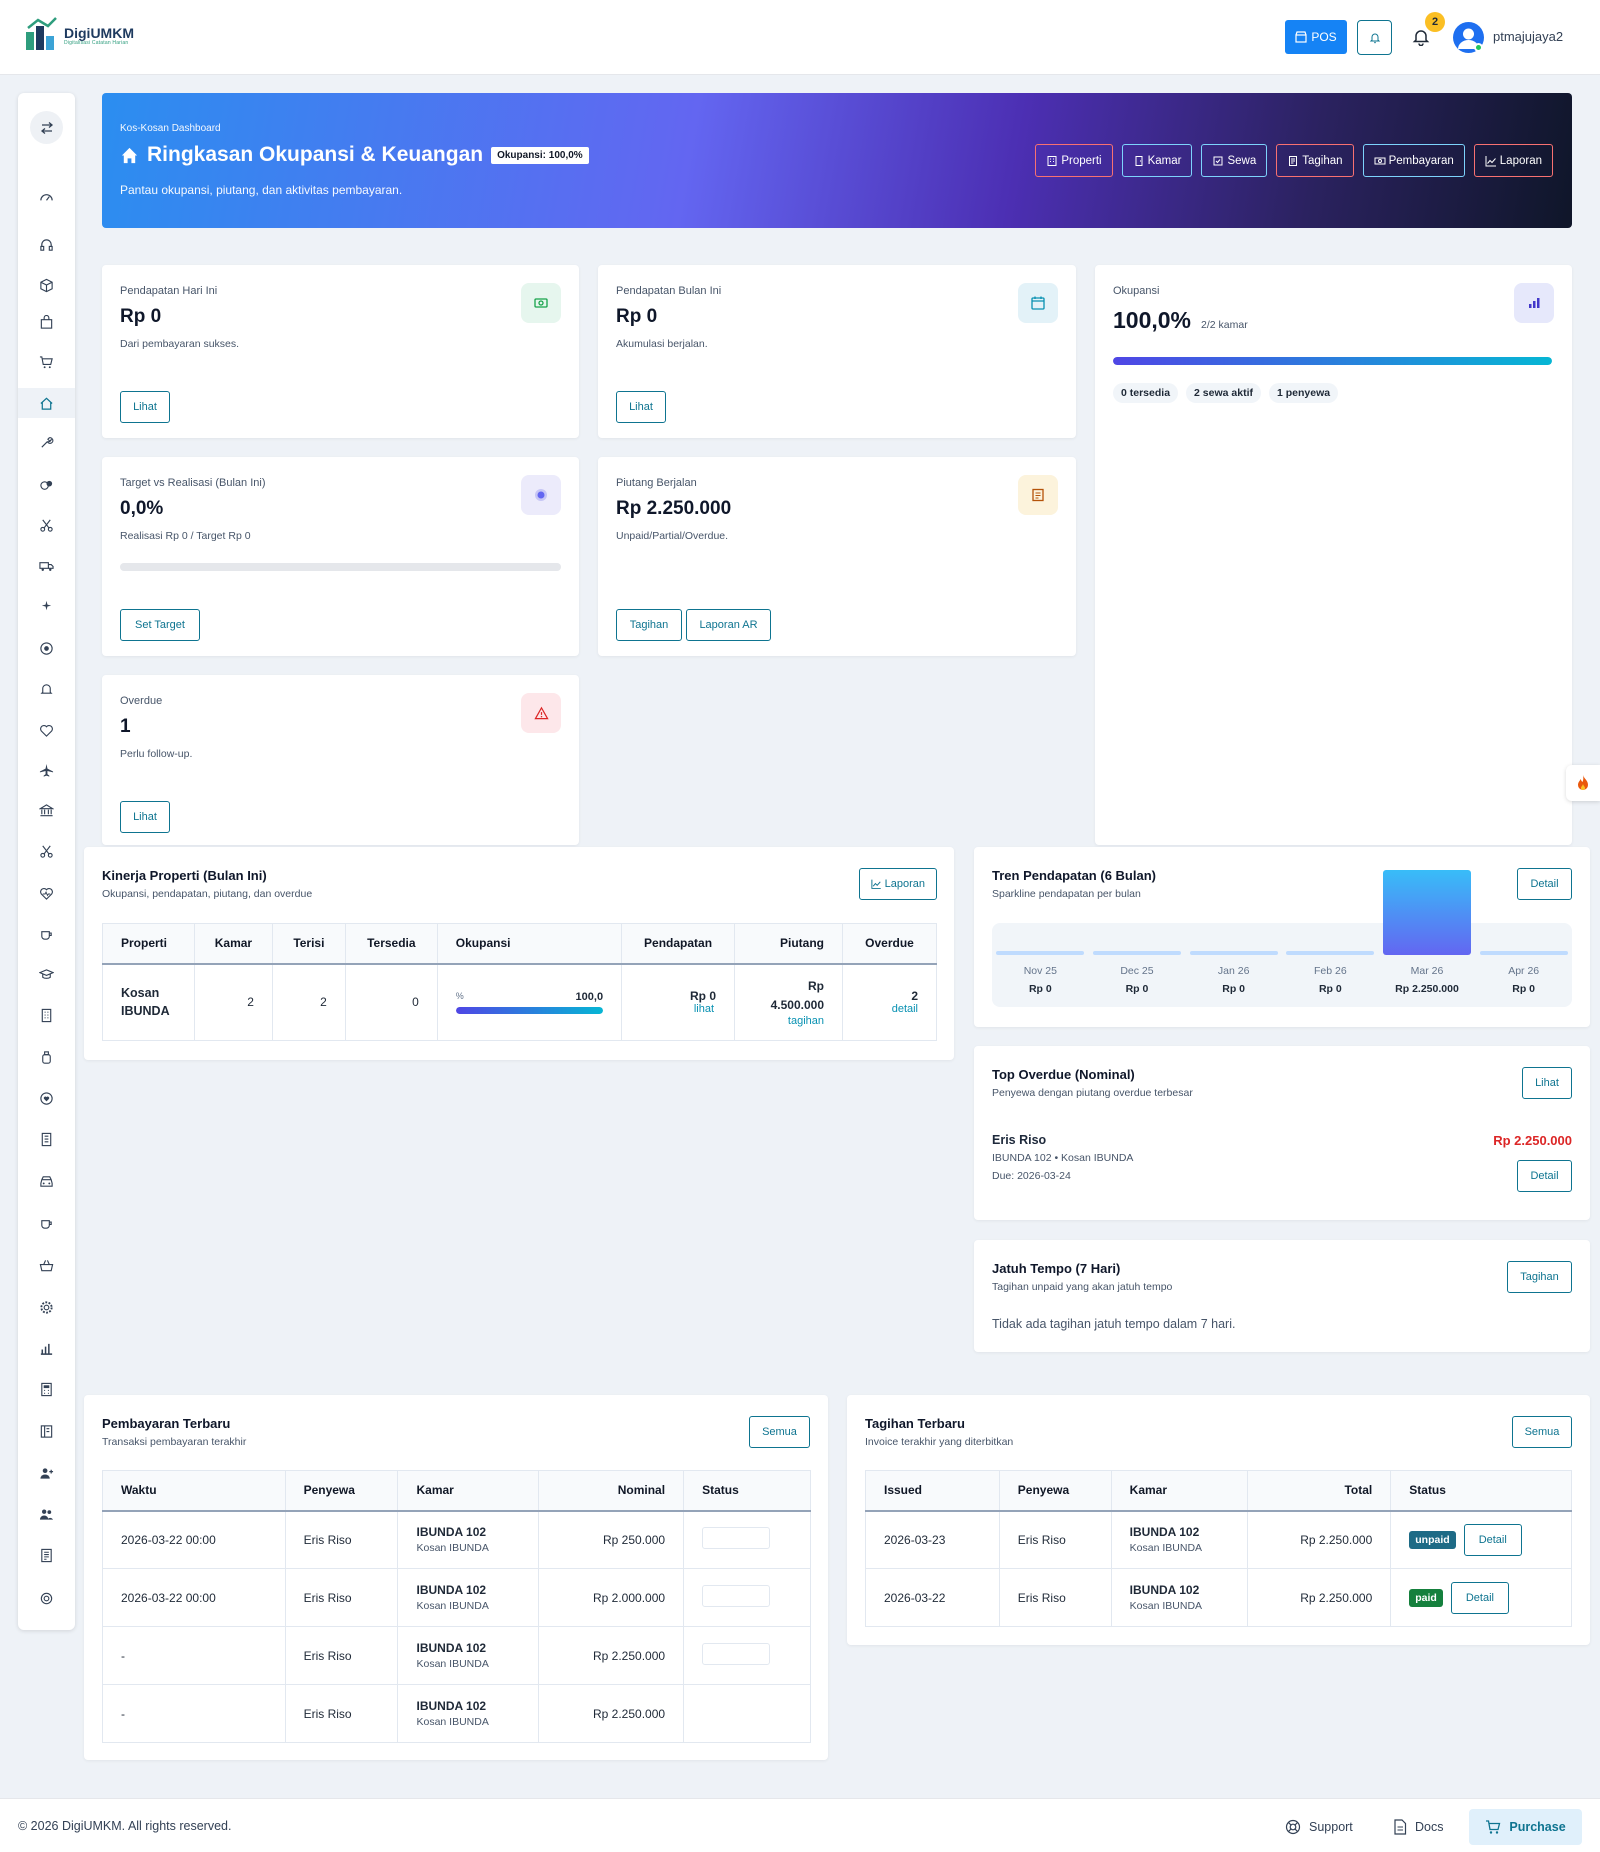  I want to click on sidebar-item-heartbeat, so click(46, 893).